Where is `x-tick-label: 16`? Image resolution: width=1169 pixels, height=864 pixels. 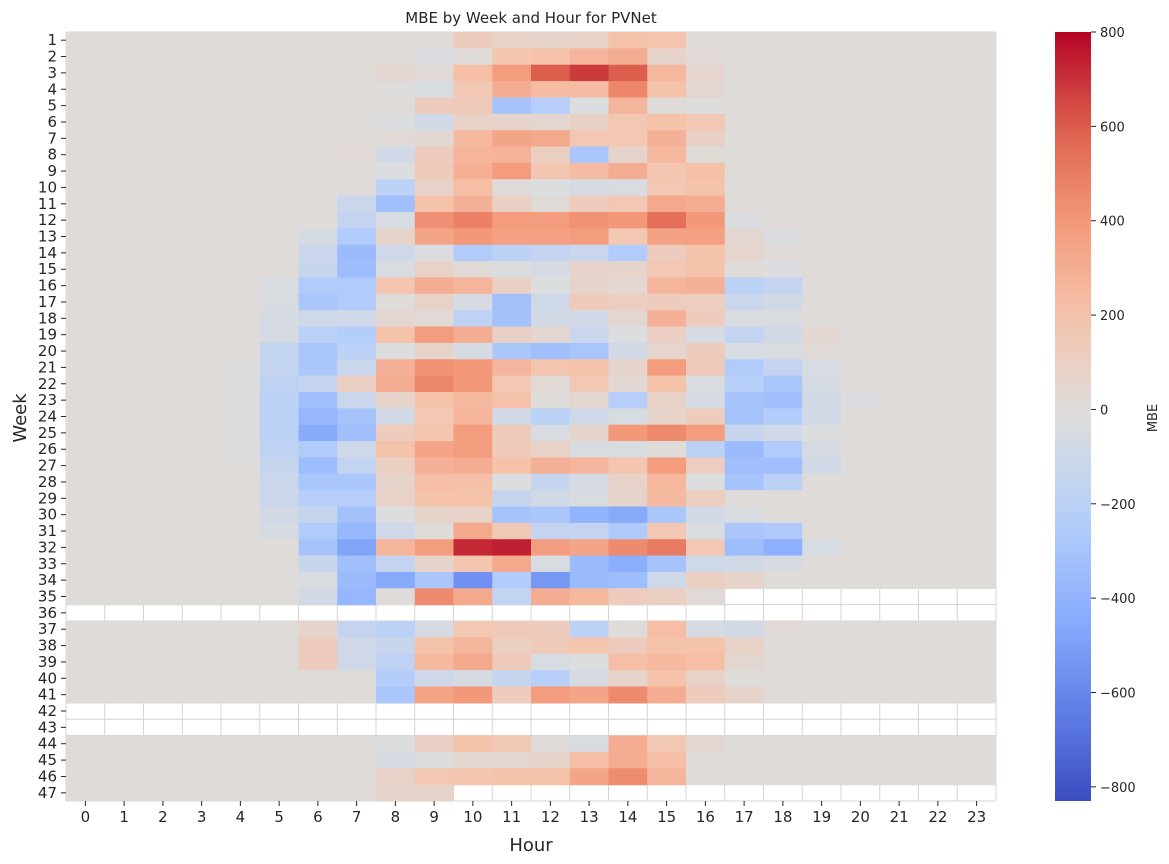
x-tick-label: 16 is located at coordinates (705, 817).